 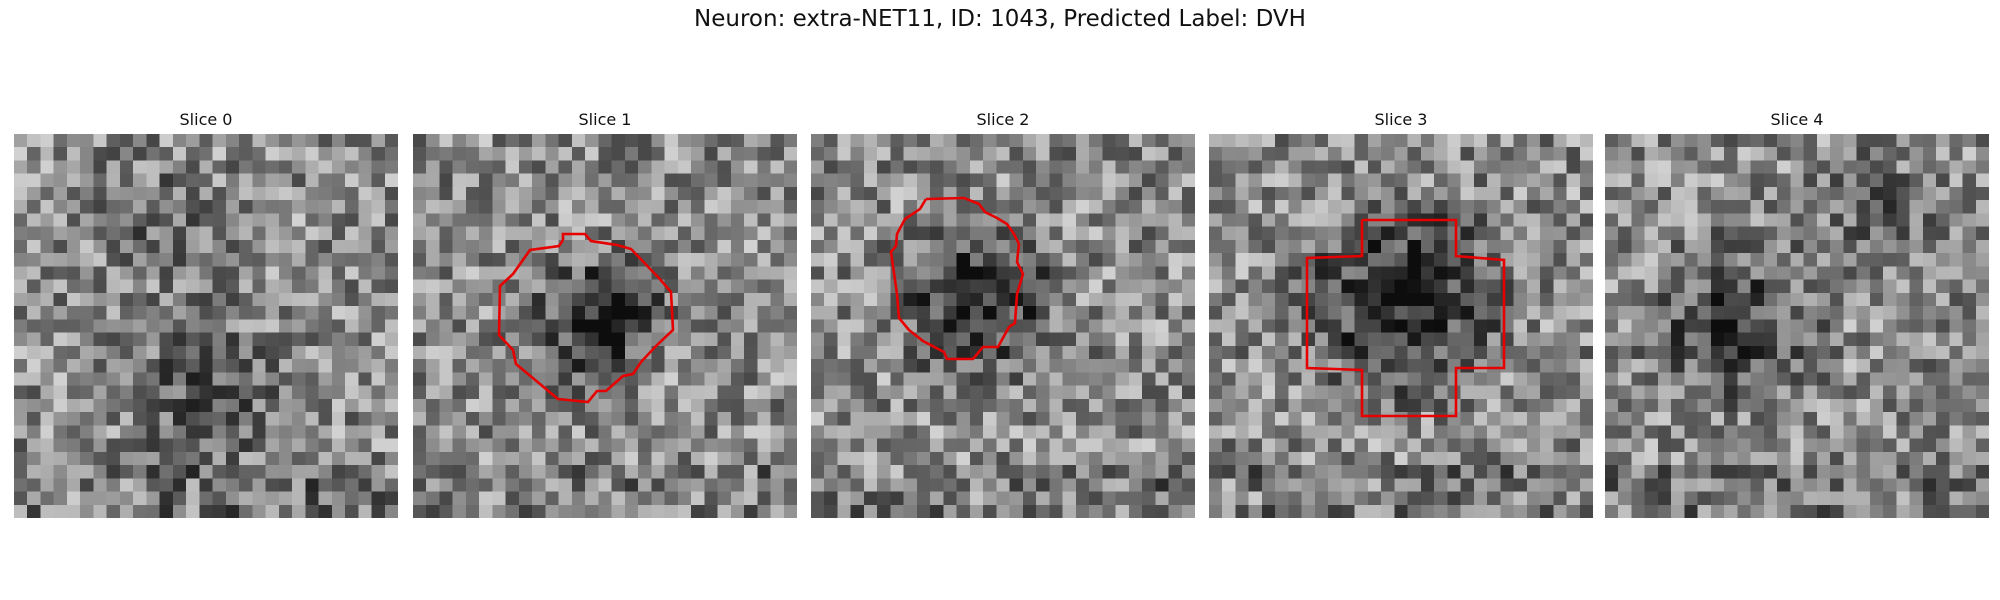 I want to click on slice-panel-3: Slice 3, so click(x=1401, y=312).